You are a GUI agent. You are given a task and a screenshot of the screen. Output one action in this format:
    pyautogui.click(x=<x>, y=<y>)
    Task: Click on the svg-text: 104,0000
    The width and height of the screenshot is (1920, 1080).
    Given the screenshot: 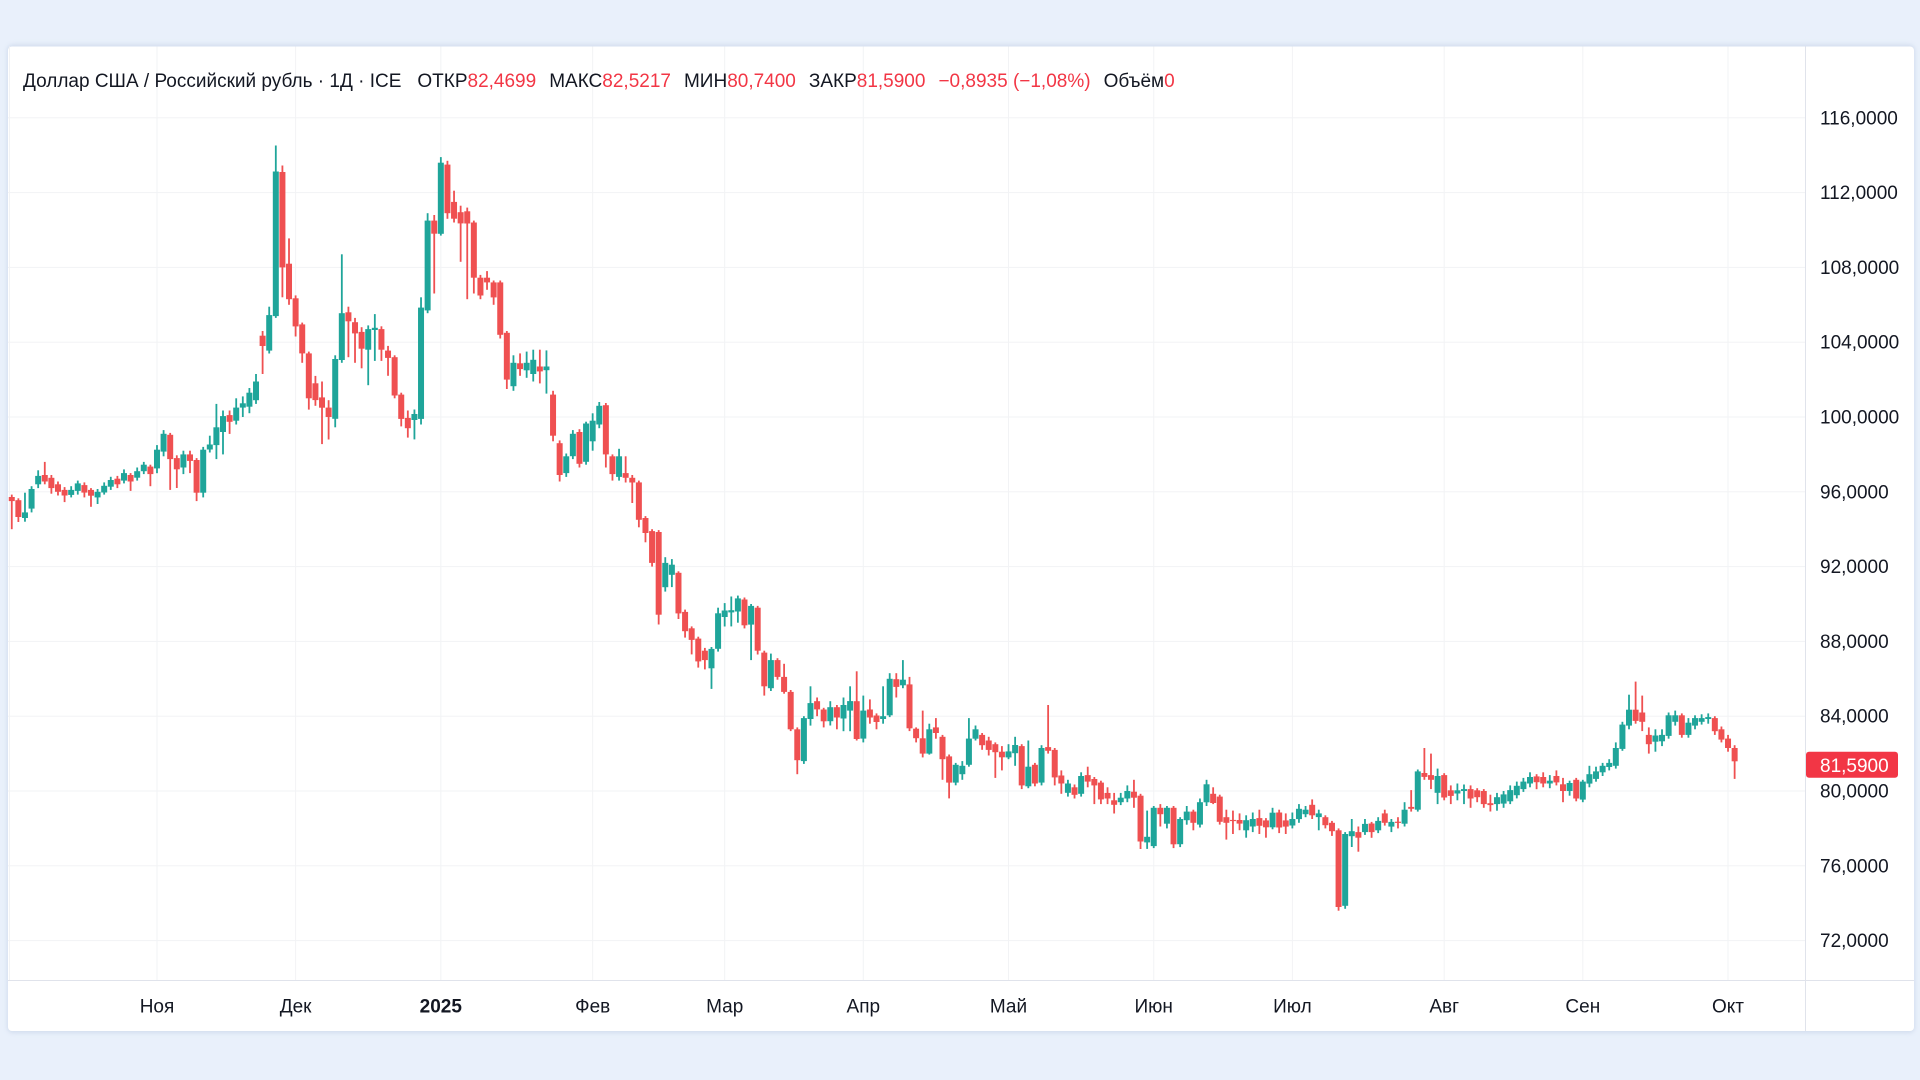 What is the action you would take?
    pyautogui.click(x=1859, y=343)
    